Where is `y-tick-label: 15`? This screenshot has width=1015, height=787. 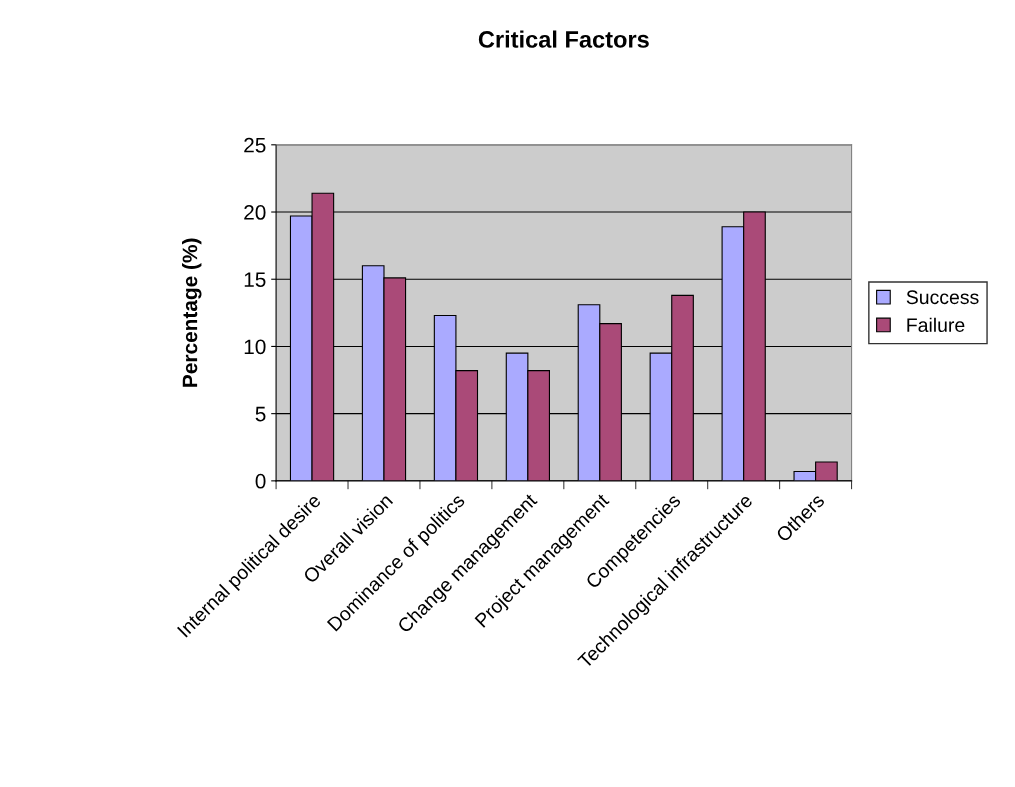 y-tick-label: 15 is located at coordinates (255, 279).